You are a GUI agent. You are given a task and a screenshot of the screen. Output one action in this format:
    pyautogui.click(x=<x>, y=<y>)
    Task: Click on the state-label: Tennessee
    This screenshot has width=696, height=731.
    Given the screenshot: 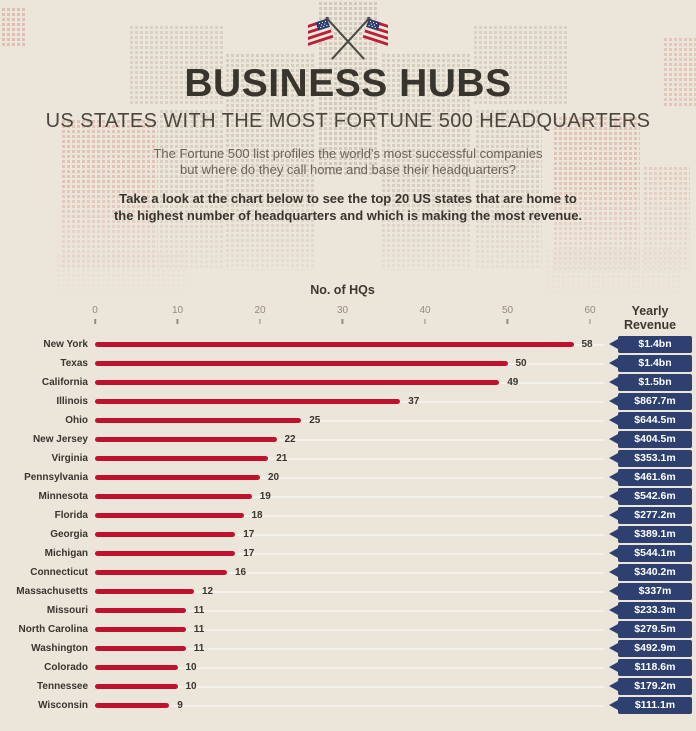 What is the action you would take?
    pyautogui.click(x=62, y=686)
    